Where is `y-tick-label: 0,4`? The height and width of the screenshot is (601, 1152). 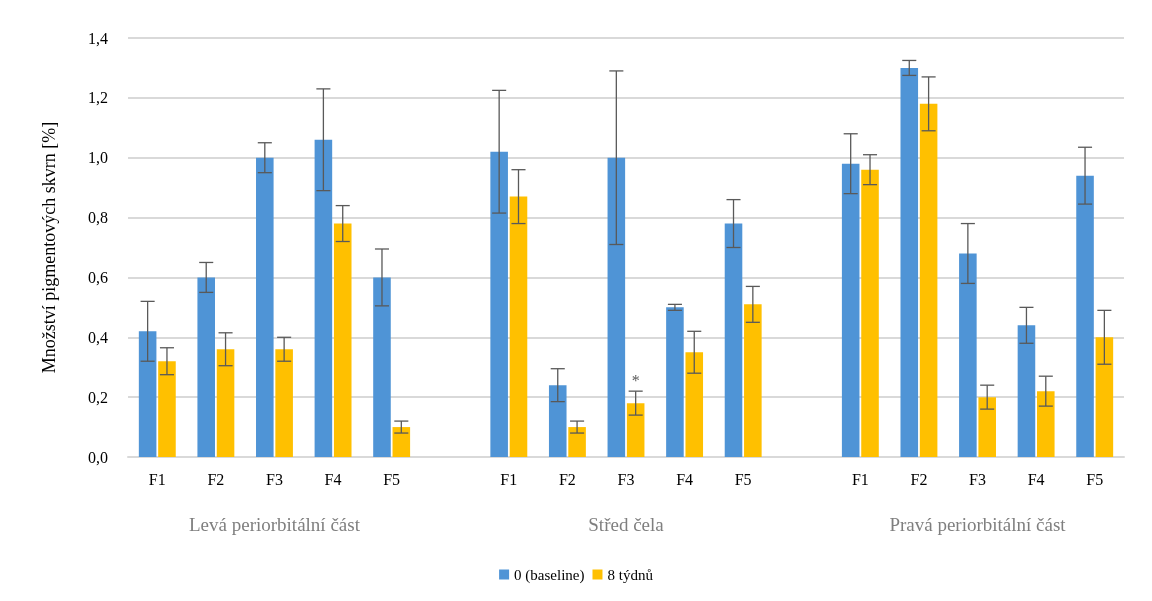
y-tick-label: 0,4 is located at coordinates (98, 337).